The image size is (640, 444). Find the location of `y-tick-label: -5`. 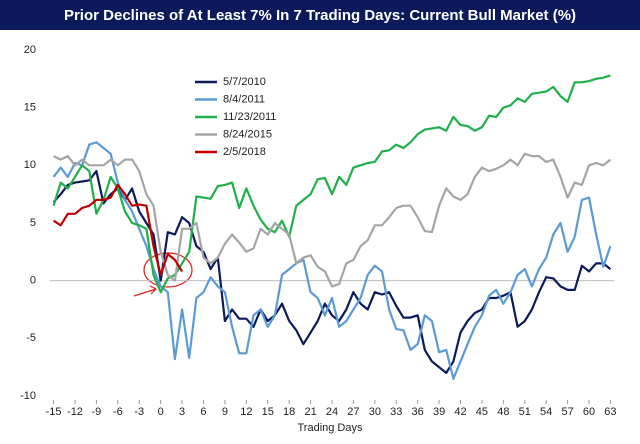

y-tick-label: -5 is located at coordinates (31, 338).